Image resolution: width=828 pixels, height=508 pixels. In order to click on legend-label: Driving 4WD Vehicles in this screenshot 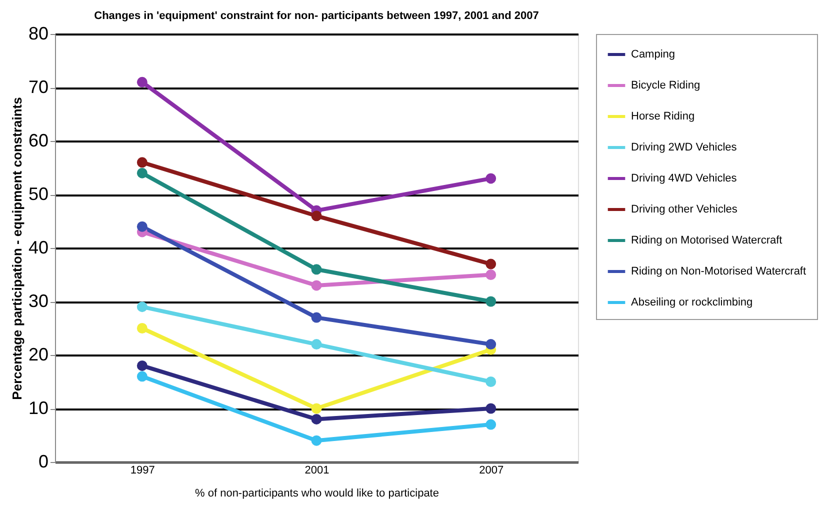, I will do `click(684, 178)`.